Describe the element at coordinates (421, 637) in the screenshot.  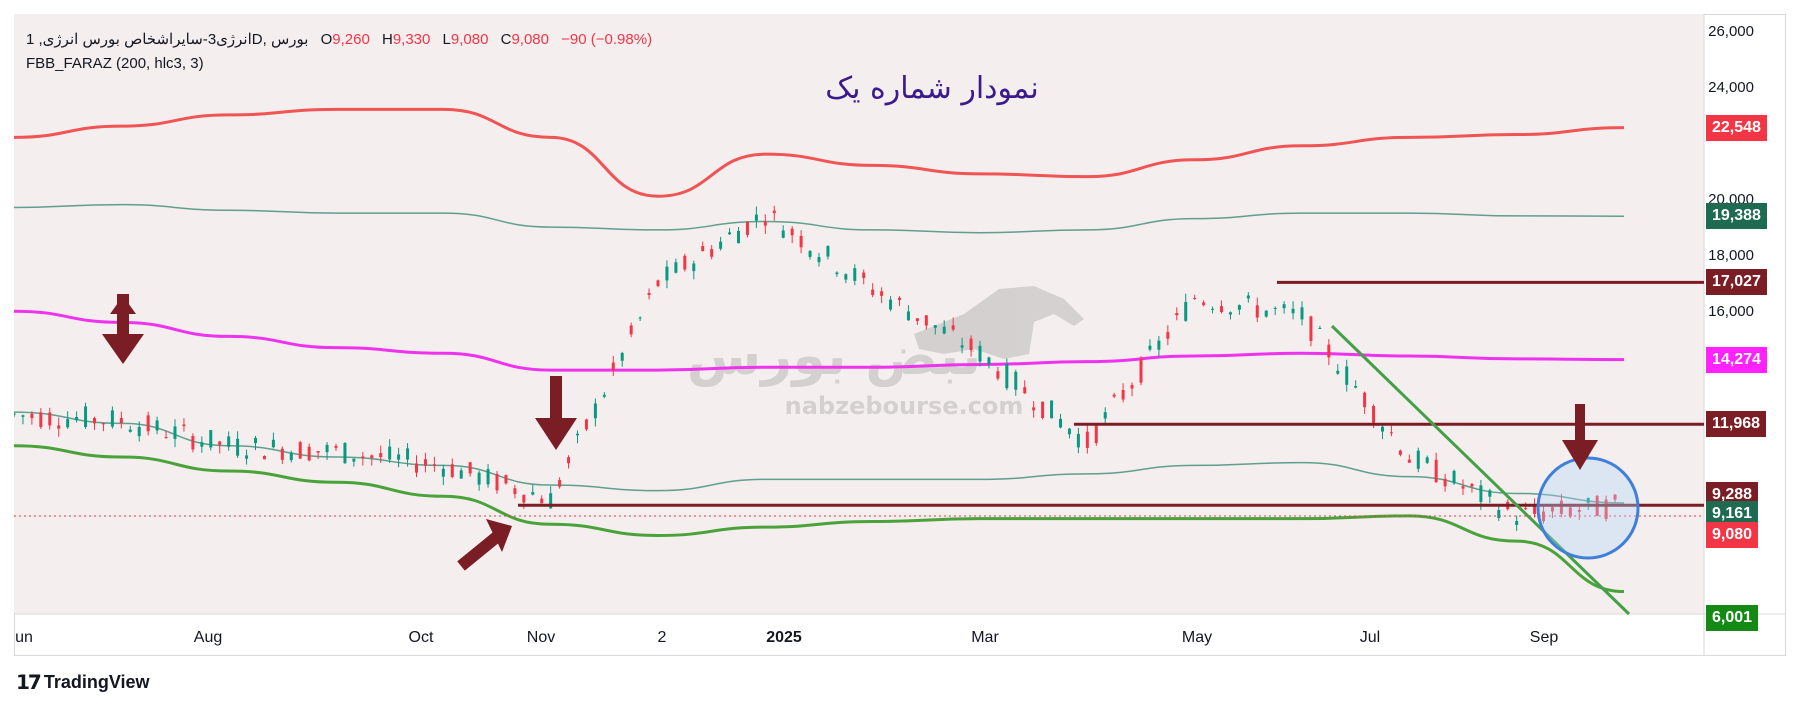
I see `x-tick-label: Oct` at that location.